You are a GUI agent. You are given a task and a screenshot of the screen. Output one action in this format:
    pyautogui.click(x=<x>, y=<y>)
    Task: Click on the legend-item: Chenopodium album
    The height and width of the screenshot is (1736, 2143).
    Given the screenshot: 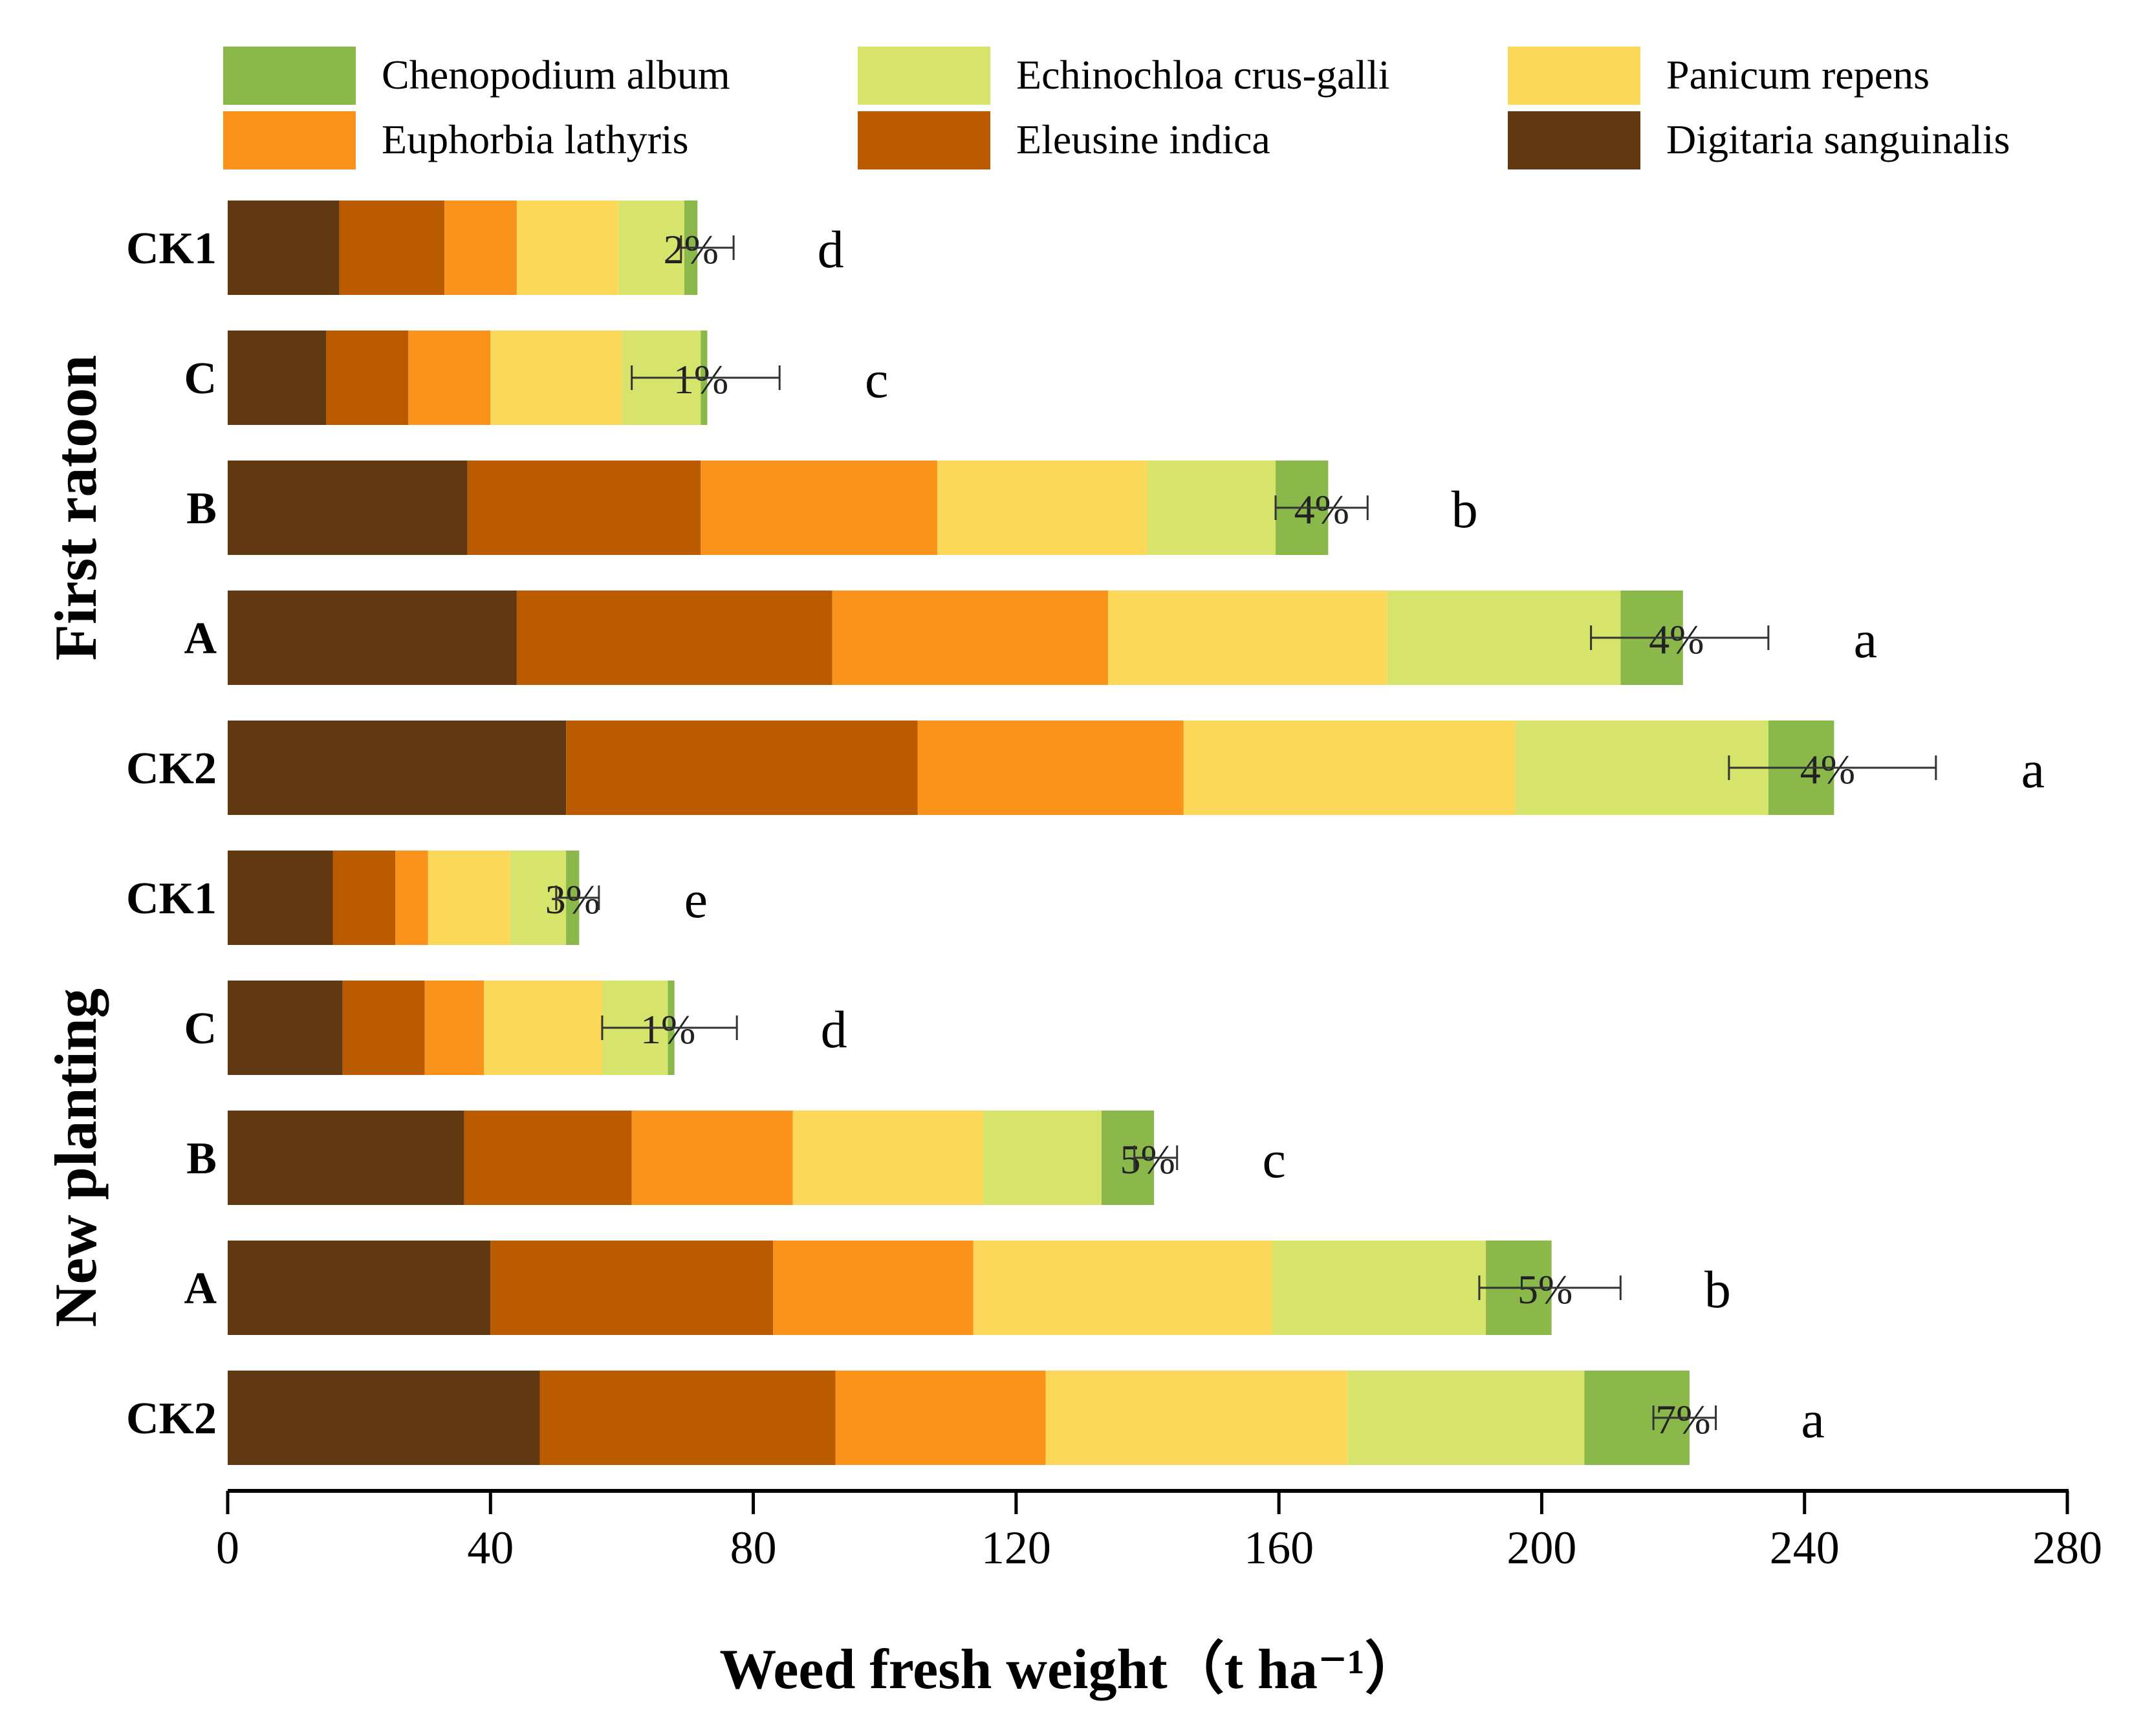 What is the action you would take?
    pyautogui.click(x=477, y=76)
    